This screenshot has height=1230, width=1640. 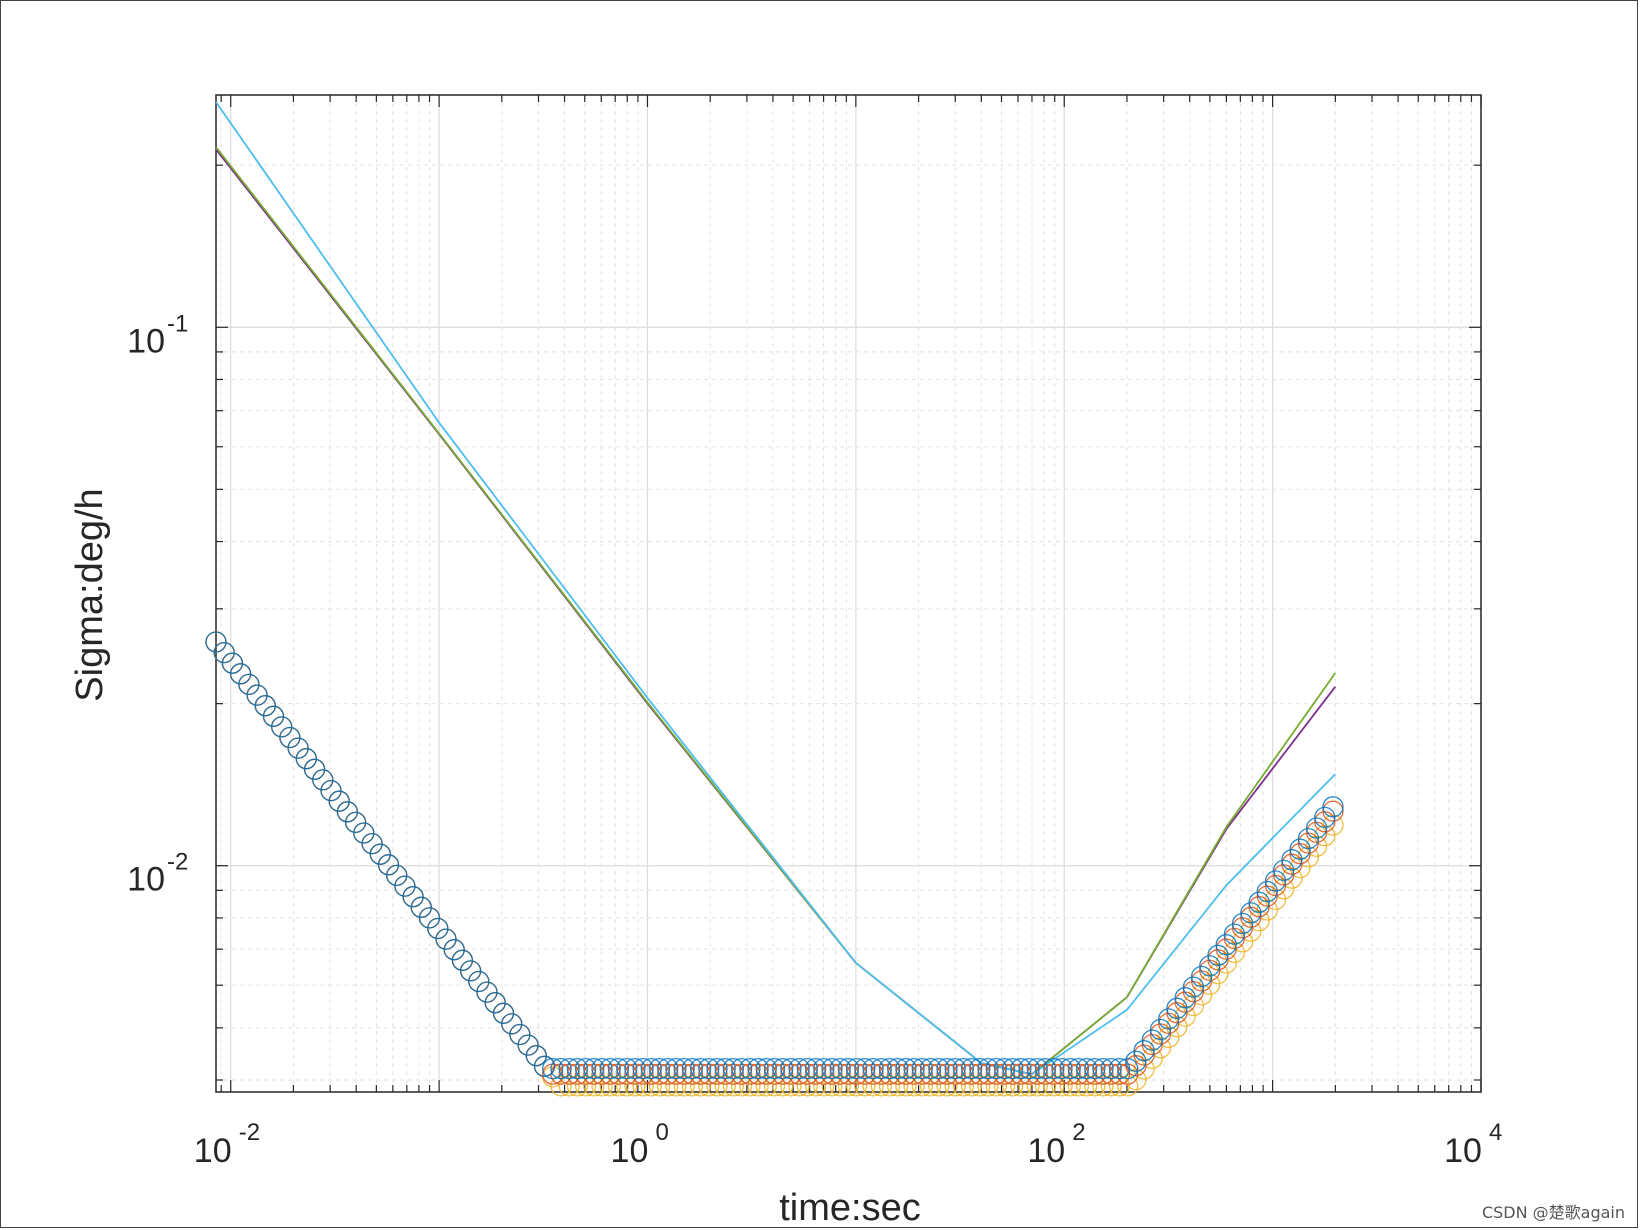 I want to click on y-tick-label-exp: -2, so click(x=177, y=862).